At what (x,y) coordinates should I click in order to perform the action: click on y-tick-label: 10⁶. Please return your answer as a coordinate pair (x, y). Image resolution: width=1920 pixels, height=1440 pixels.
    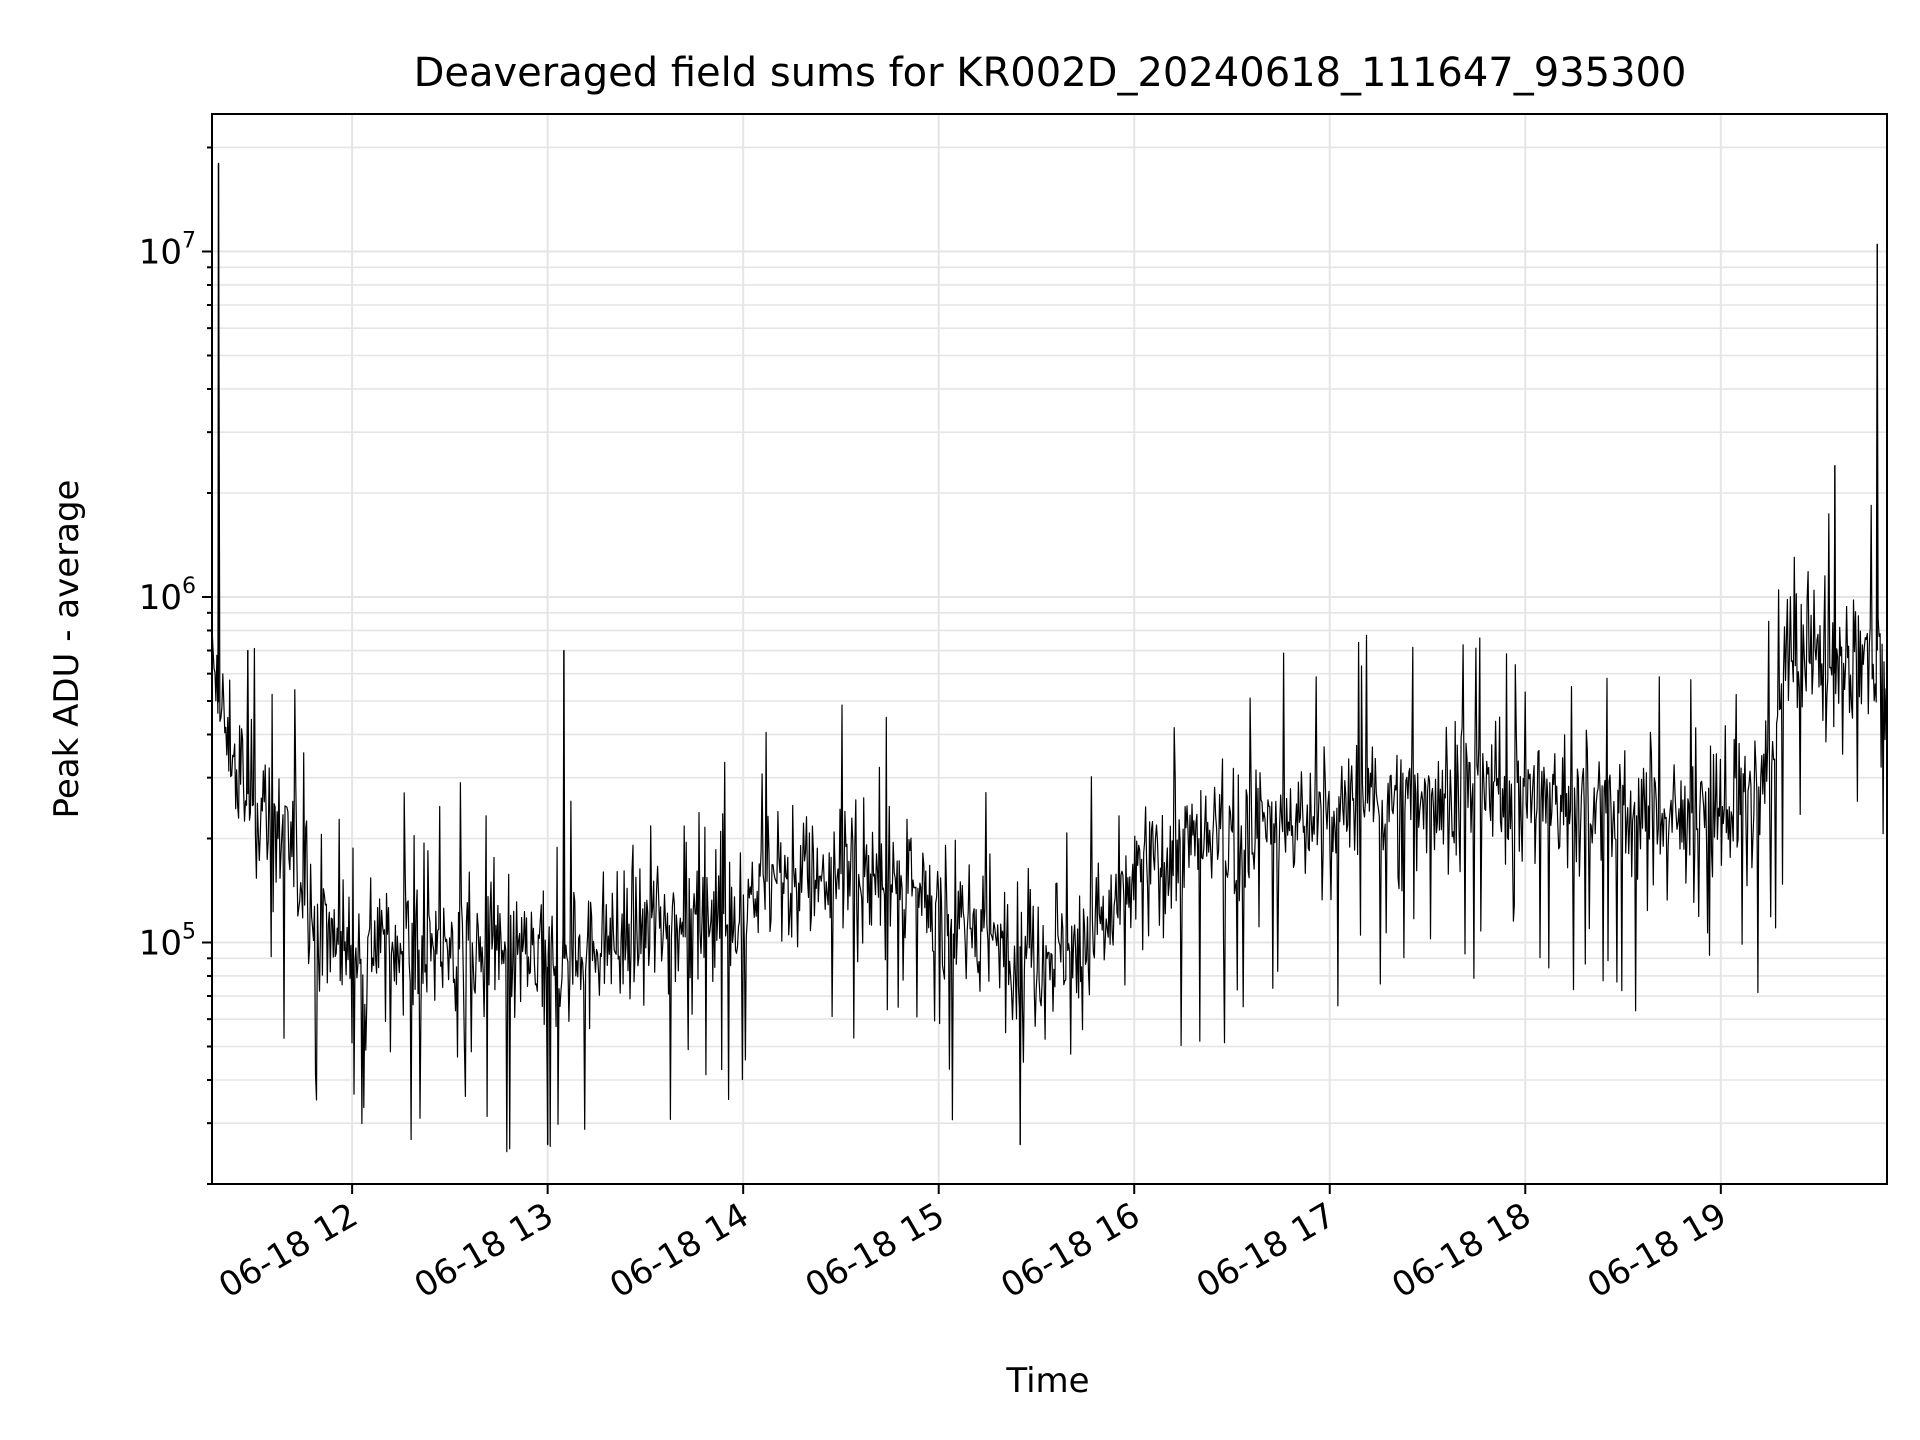
    Looking at the image, I should click on (167, 596).